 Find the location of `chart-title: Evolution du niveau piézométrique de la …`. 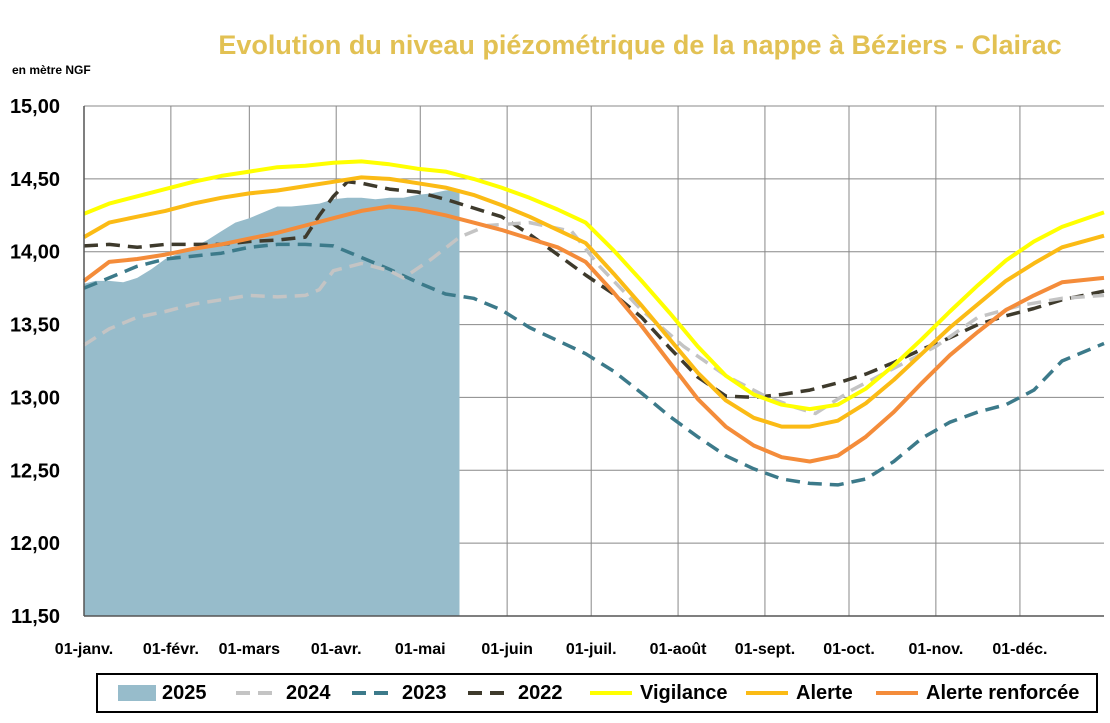

chart-title: Evolution du niveau piézométrique de la … is located at coordinates (640, 45).